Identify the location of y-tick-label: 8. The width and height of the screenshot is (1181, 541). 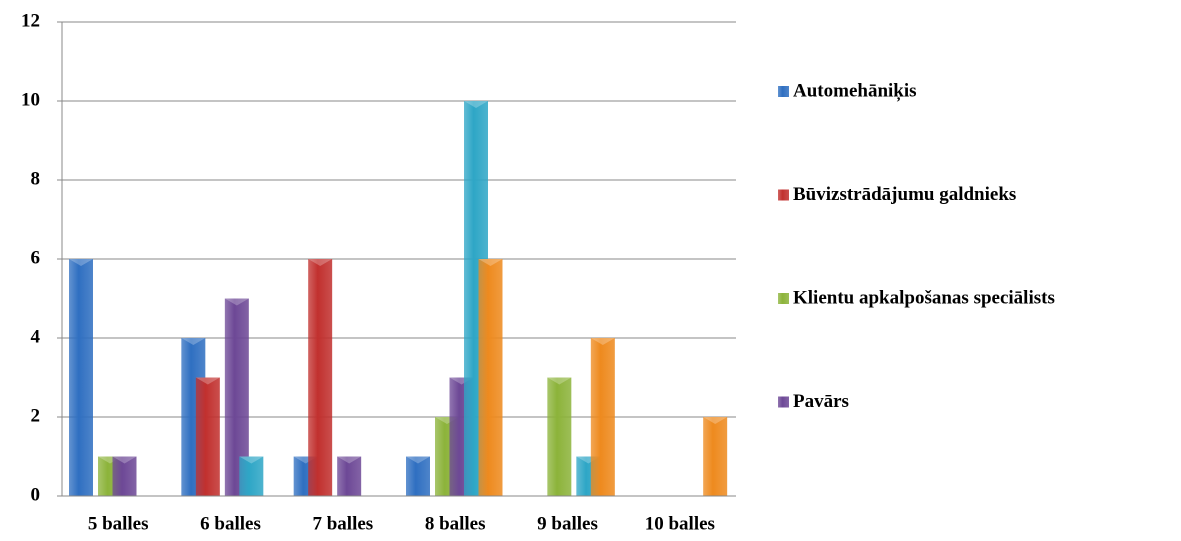
(36, 178).